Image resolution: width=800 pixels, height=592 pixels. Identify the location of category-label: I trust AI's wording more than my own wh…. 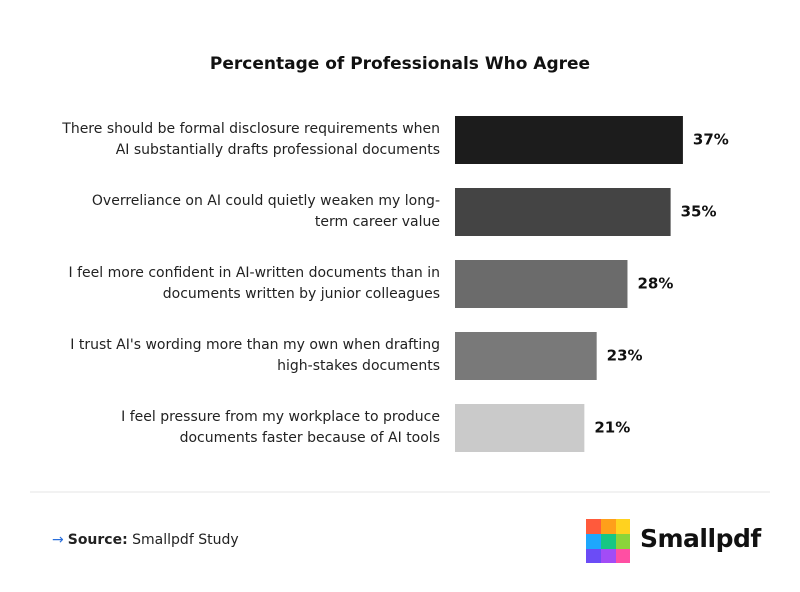
(240, 356).